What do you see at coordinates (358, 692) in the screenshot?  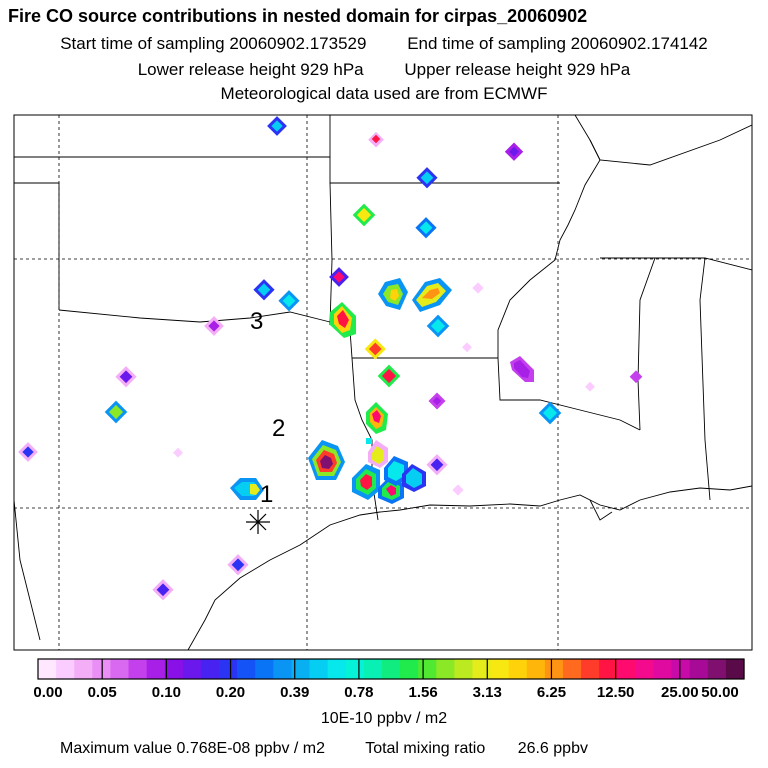 I see `colorbar-tick-label: 0.78` at bounding box center [358, 692].